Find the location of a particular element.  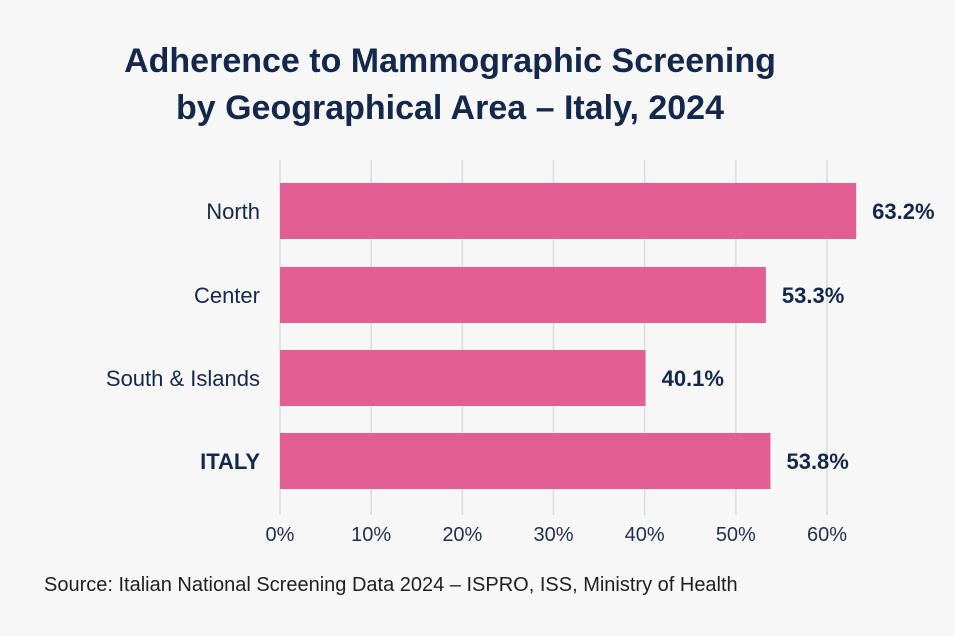

value-label: 63.2% is located at coordinates (903, 211).